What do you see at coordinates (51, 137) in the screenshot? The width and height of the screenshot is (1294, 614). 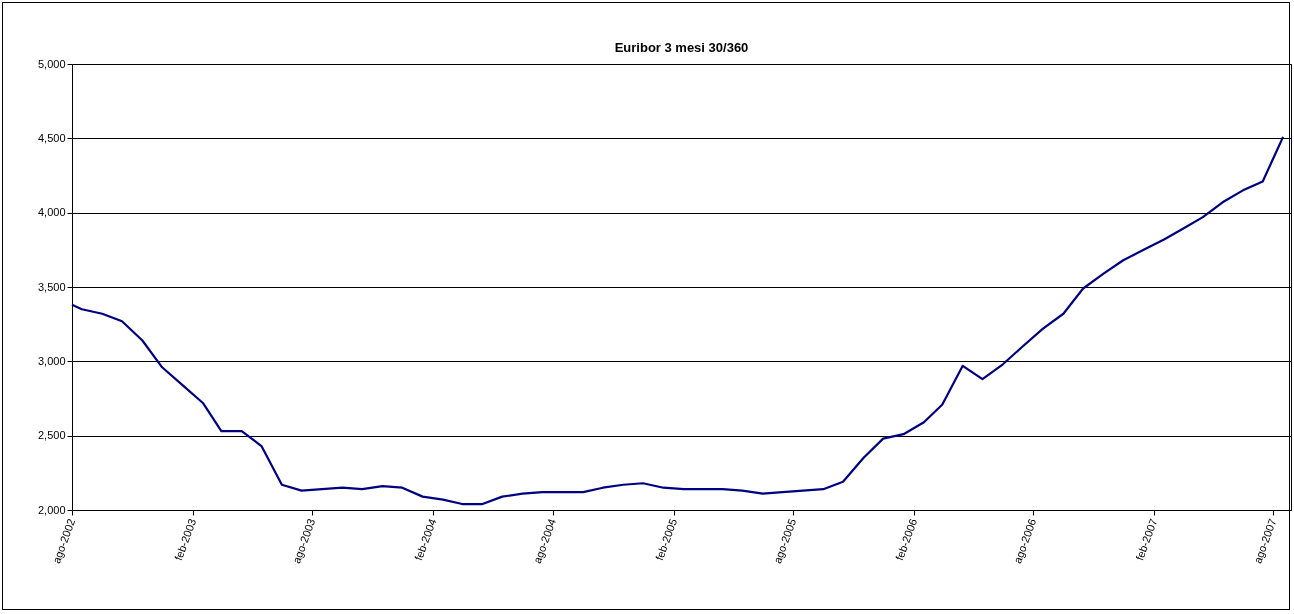 I see `y-tick-label: 4,500` at bounding box center [51, 137].